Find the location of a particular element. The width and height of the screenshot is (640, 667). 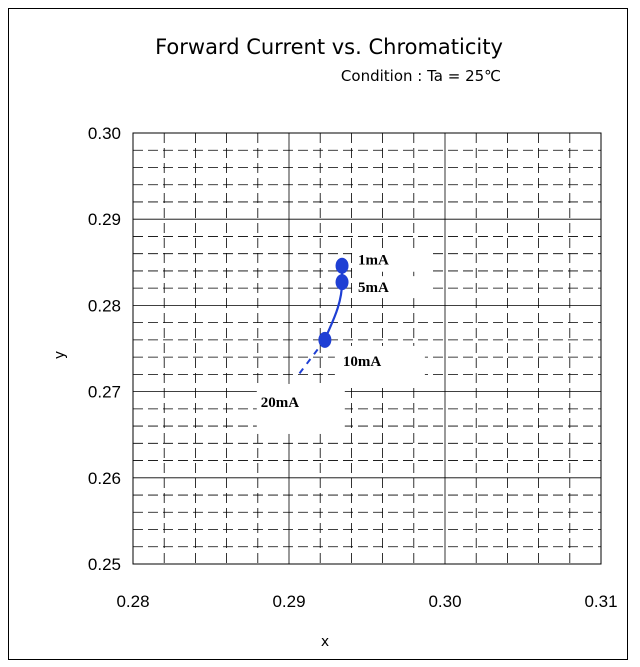

x-tick-label: 0.29 is located at coordinates (288, 601).